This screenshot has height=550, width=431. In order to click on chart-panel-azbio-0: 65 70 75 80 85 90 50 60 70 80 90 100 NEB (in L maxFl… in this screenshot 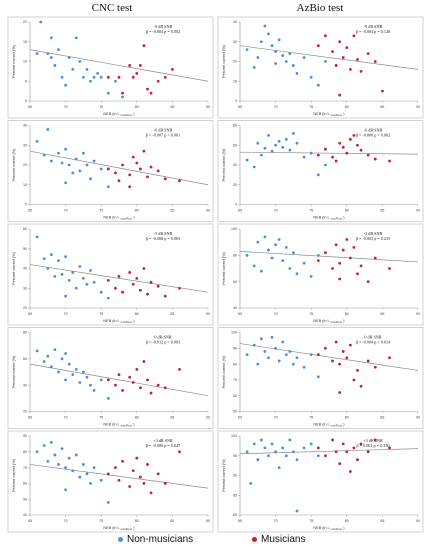, I will do `click(320, 378)`.